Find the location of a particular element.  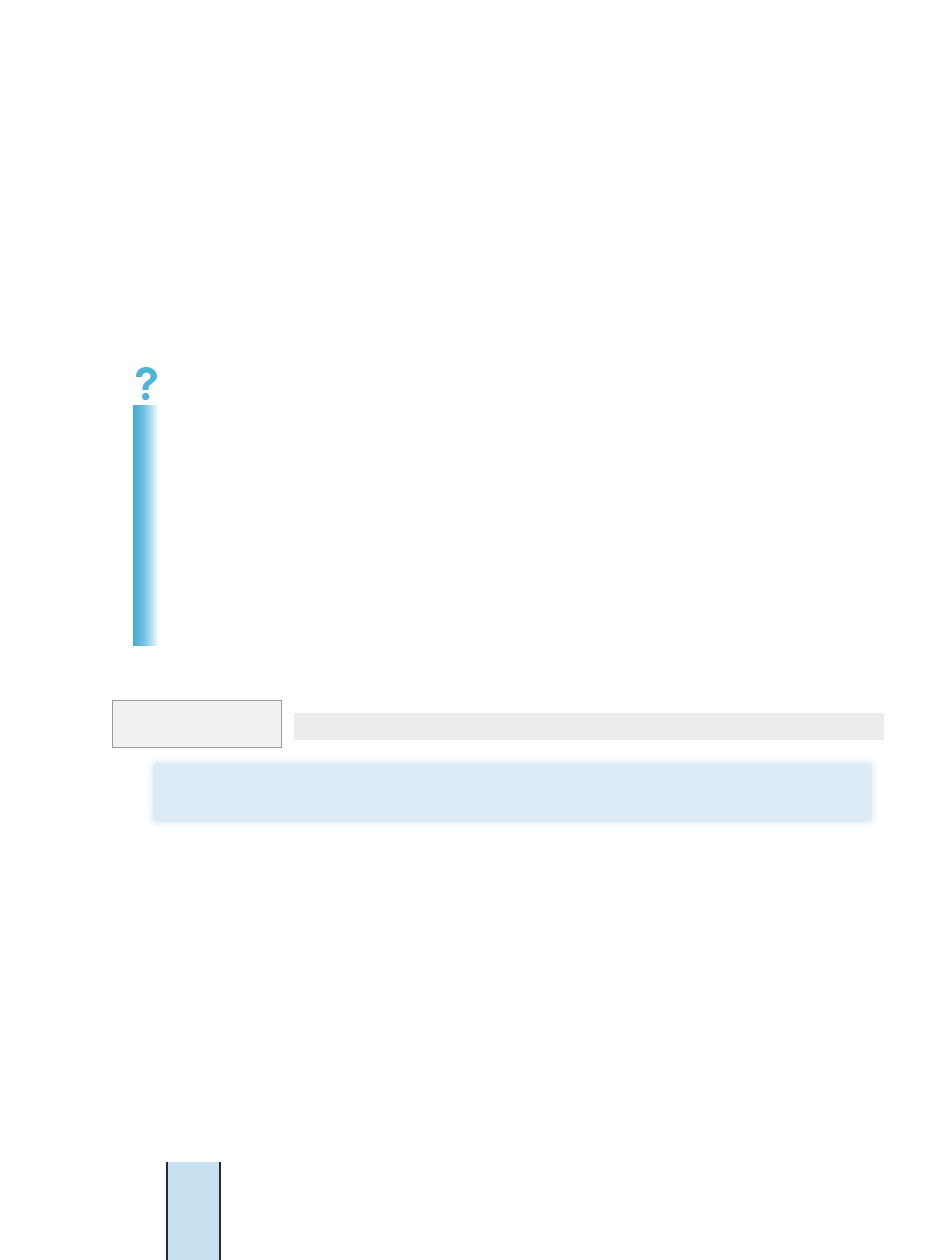

section-label-box is located at coordinates (197, 724).